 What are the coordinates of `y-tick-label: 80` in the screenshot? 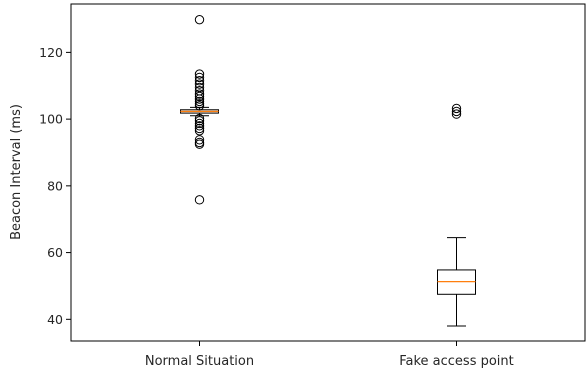 It's located at (55, 185).